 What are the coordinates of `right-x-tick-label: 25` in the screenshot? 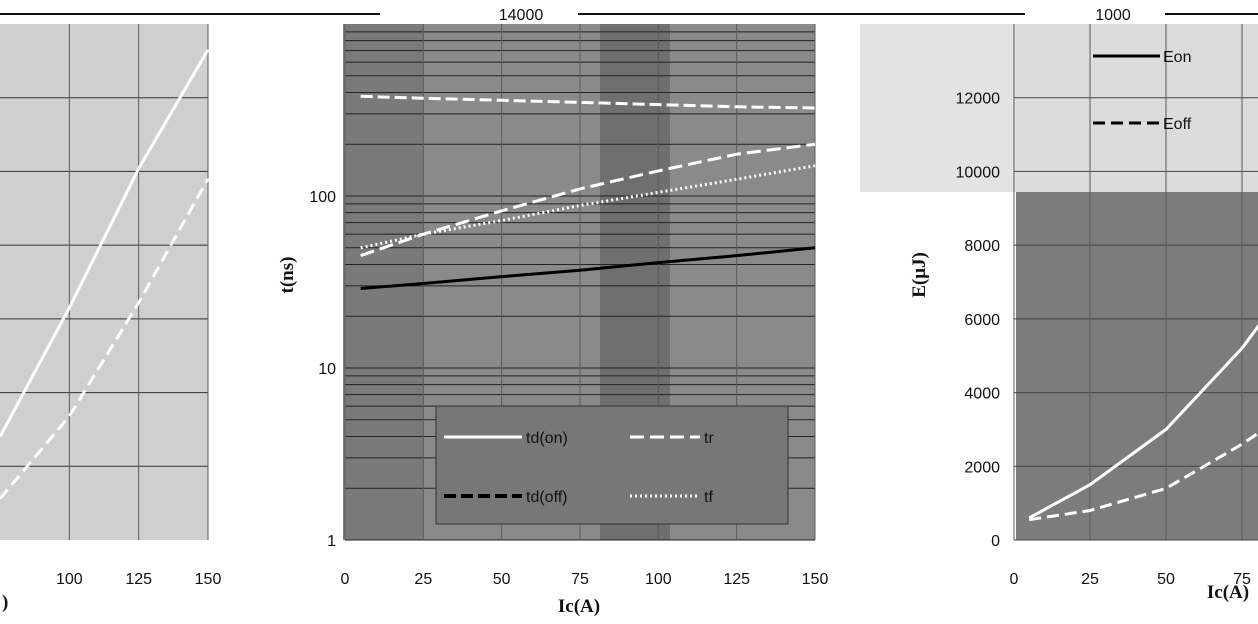 It's located at (1090, 579).